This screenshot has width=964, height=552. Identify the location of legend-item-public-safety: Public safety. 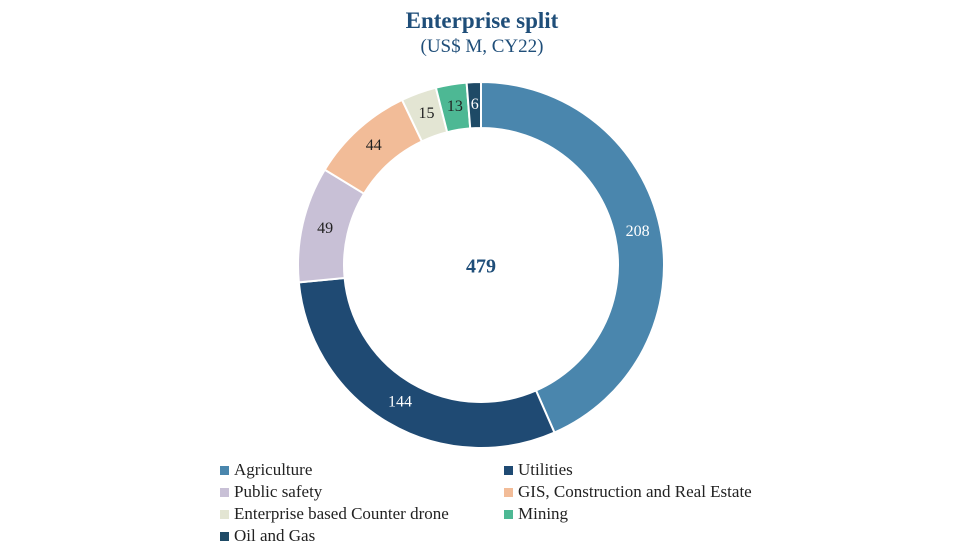
(362, 492).